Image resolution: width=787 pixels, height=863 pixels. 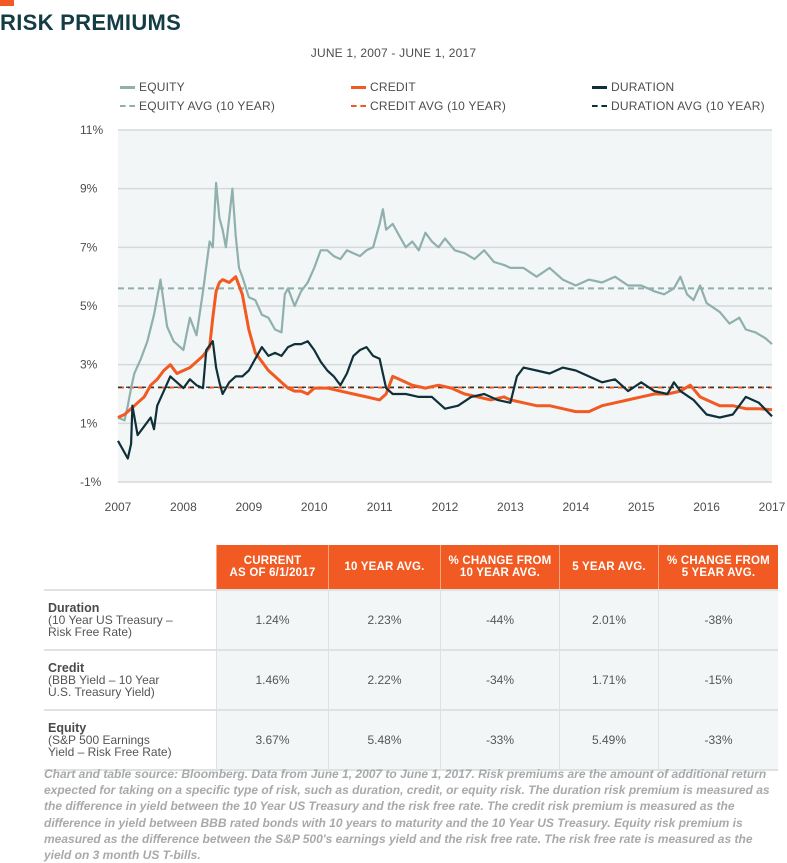 I want to click on legend-swatch-equity, so click(x=127, y=87).